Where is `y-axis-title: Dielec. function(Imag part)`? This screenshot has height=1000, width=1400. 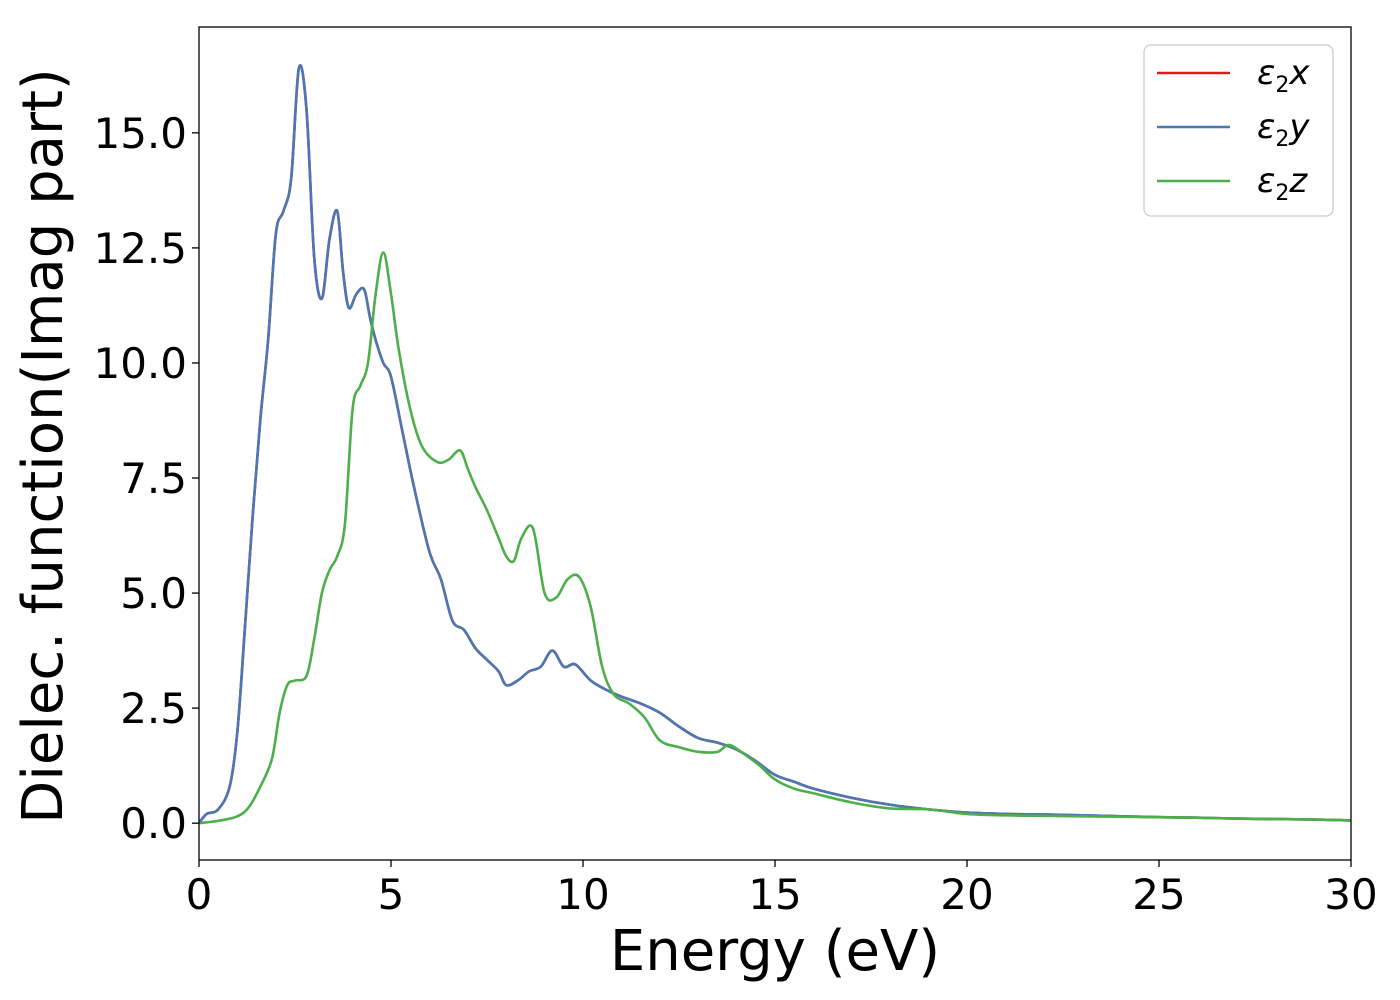 y-axis-title: Dielec. function(Imag part) is located at coordinates (43, 446).